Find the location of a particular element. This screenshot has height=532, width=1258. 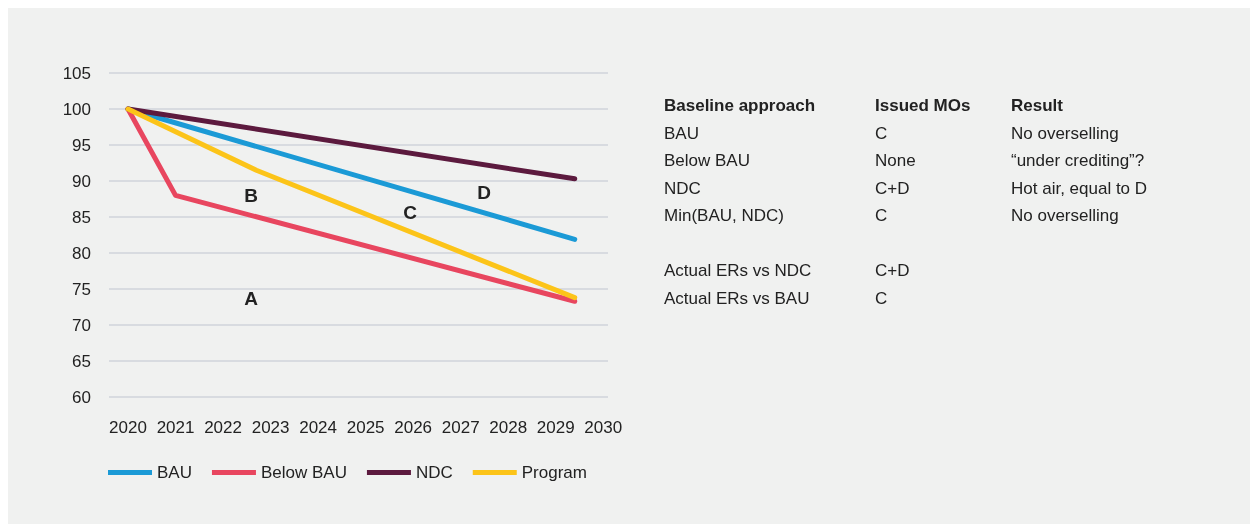

y-tick-label: 75 is located at coordinates (81, 289).